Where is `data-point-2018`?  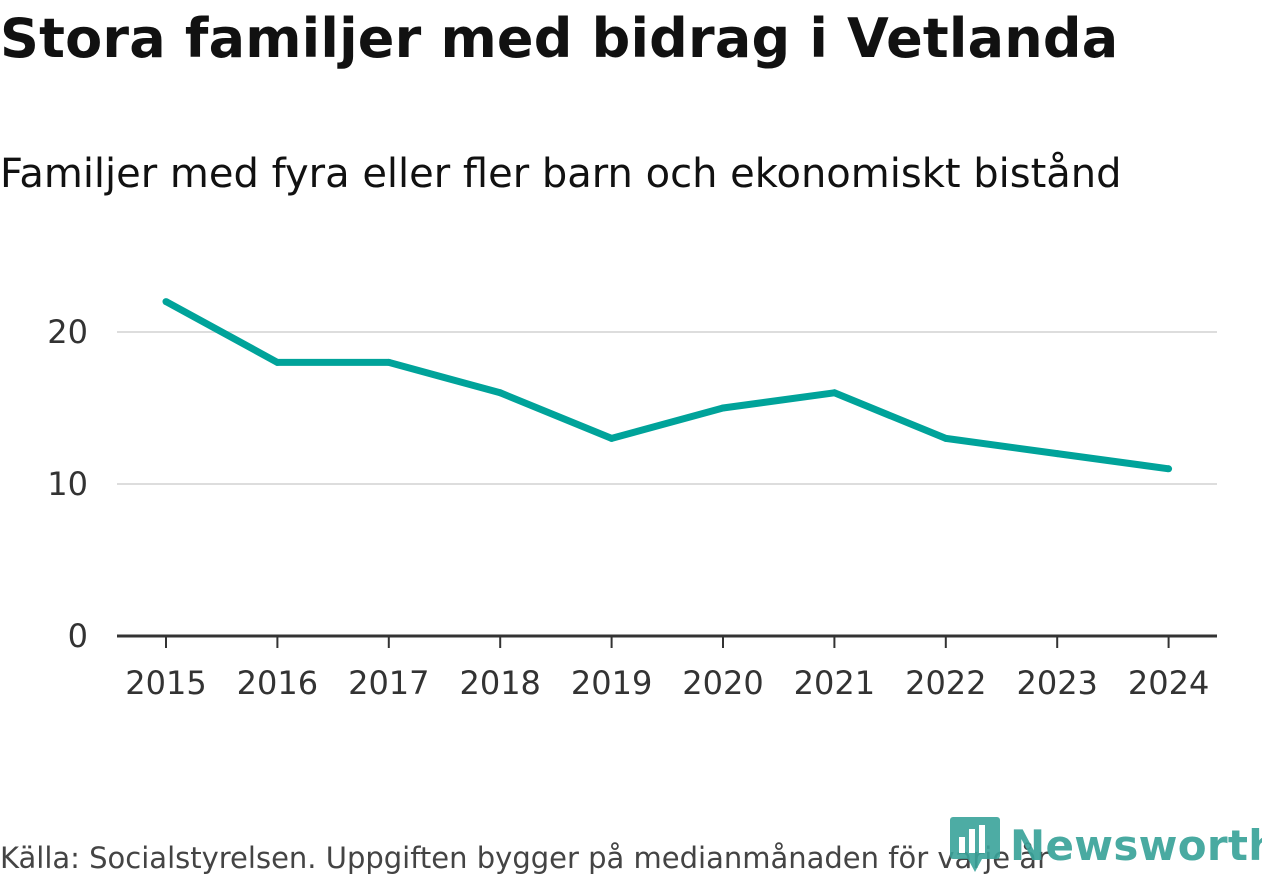
data-point-2018 is located at coordinates (500, 393).